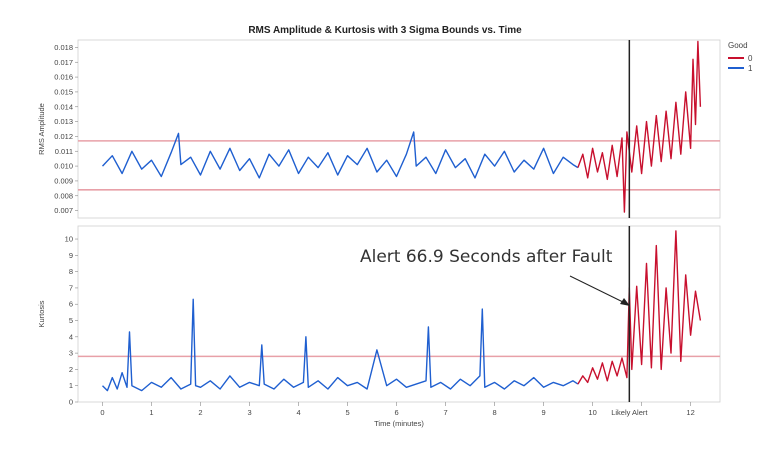 The width and height of the screenshot is (780, 449). Describe the element at coordinates (64, 151) in the screenshot. I see `rms-ytick-label: 0.011` at that location.